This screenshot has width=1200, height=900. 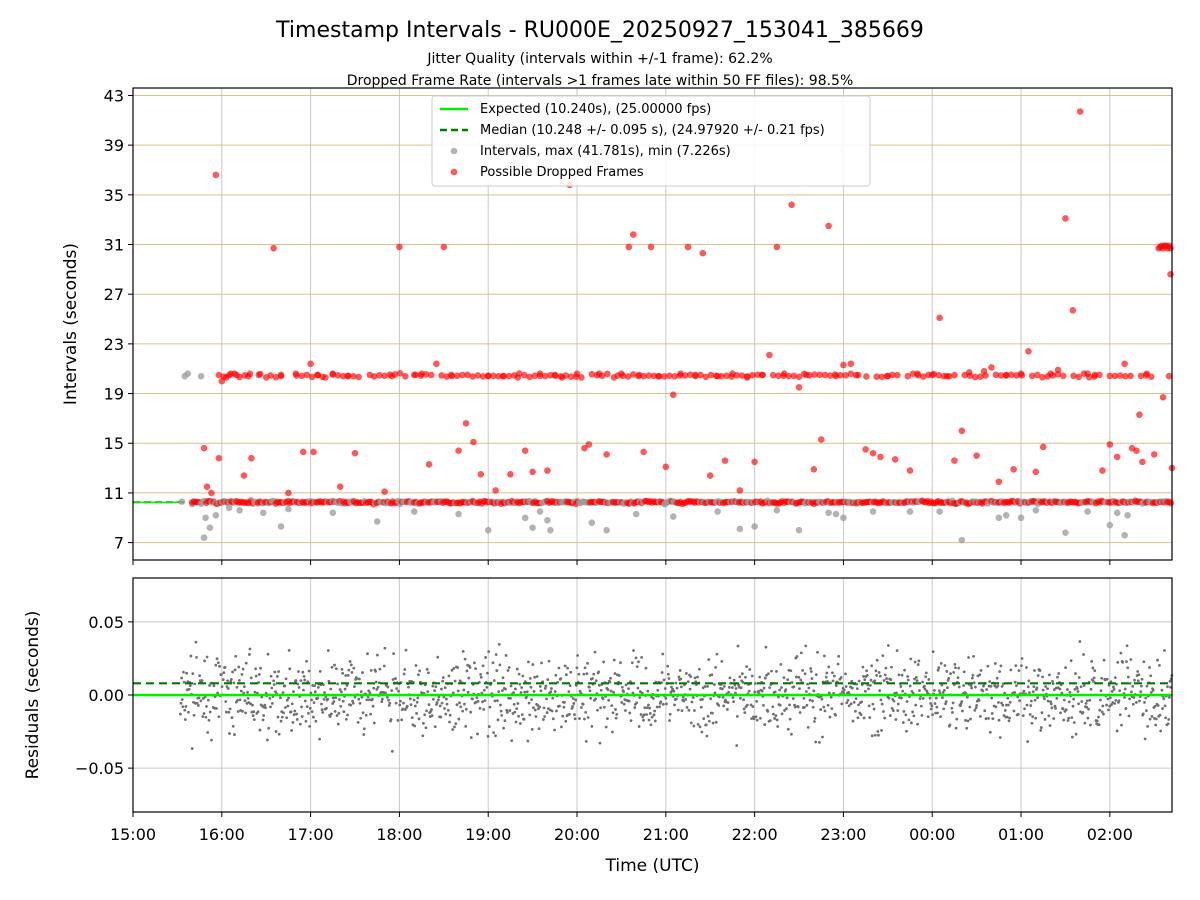 I want to click on y-tick-label: 23, so click(x=114, y=344).